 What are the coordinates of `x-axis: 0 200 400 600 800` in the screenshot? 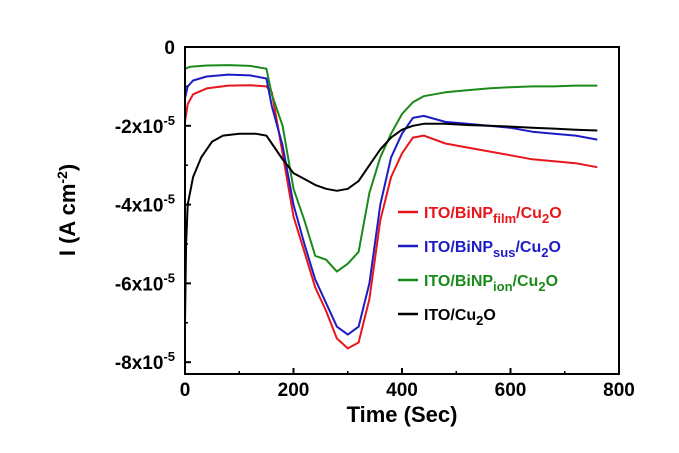 It's located at (407, 384).